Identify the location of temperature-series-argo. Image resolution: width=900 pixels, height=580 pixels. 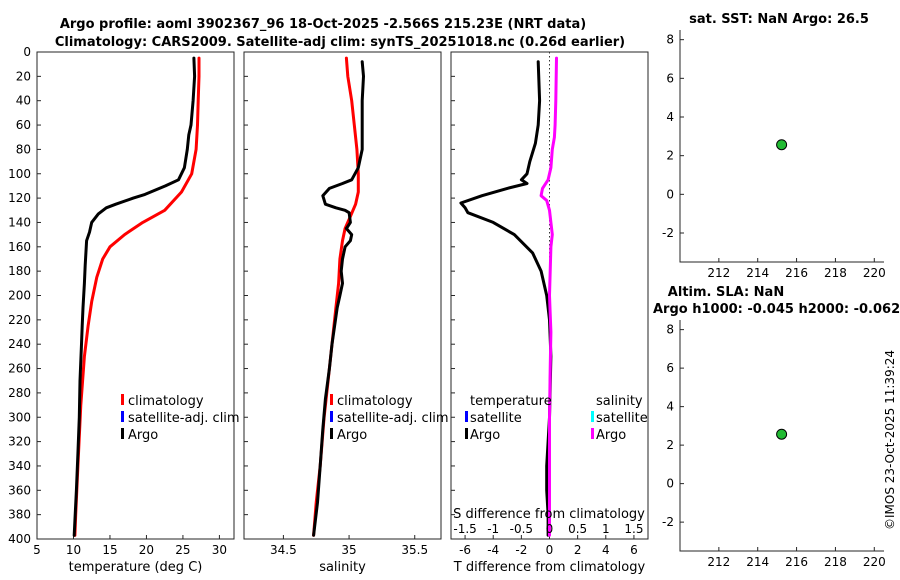
(134, 296).